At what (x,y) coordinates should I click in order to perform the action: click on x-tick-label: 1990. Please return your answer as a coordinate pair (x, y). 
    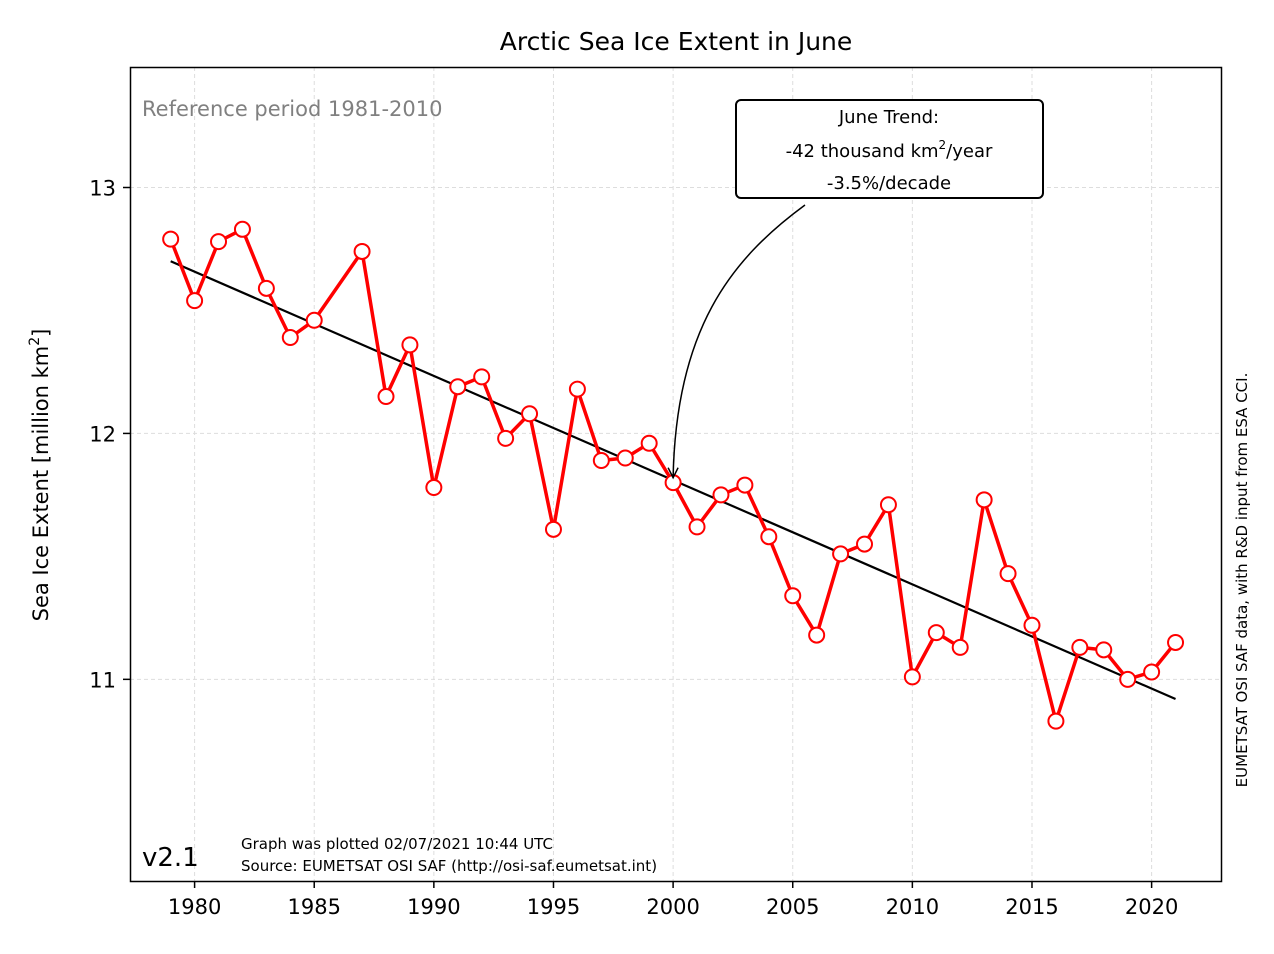
    Looking at the image, I should click on (433, 907).